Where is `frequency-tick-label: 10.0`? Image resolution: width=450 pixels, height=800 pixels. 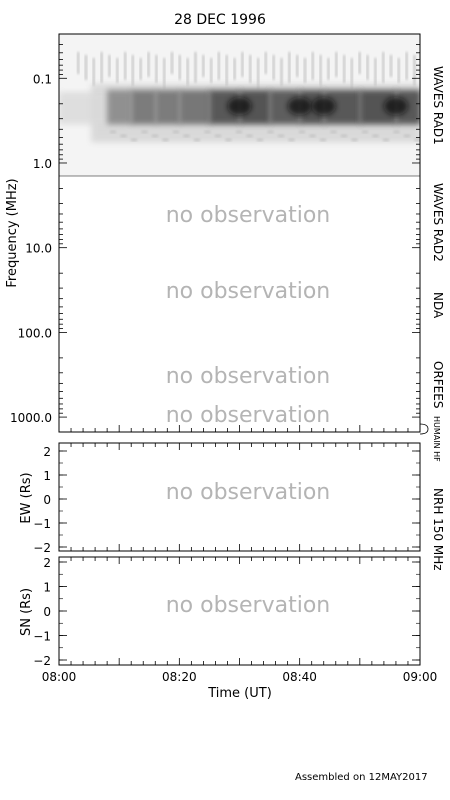 frequency-tick-label: 10.0 is located at coordinates (38, 249).